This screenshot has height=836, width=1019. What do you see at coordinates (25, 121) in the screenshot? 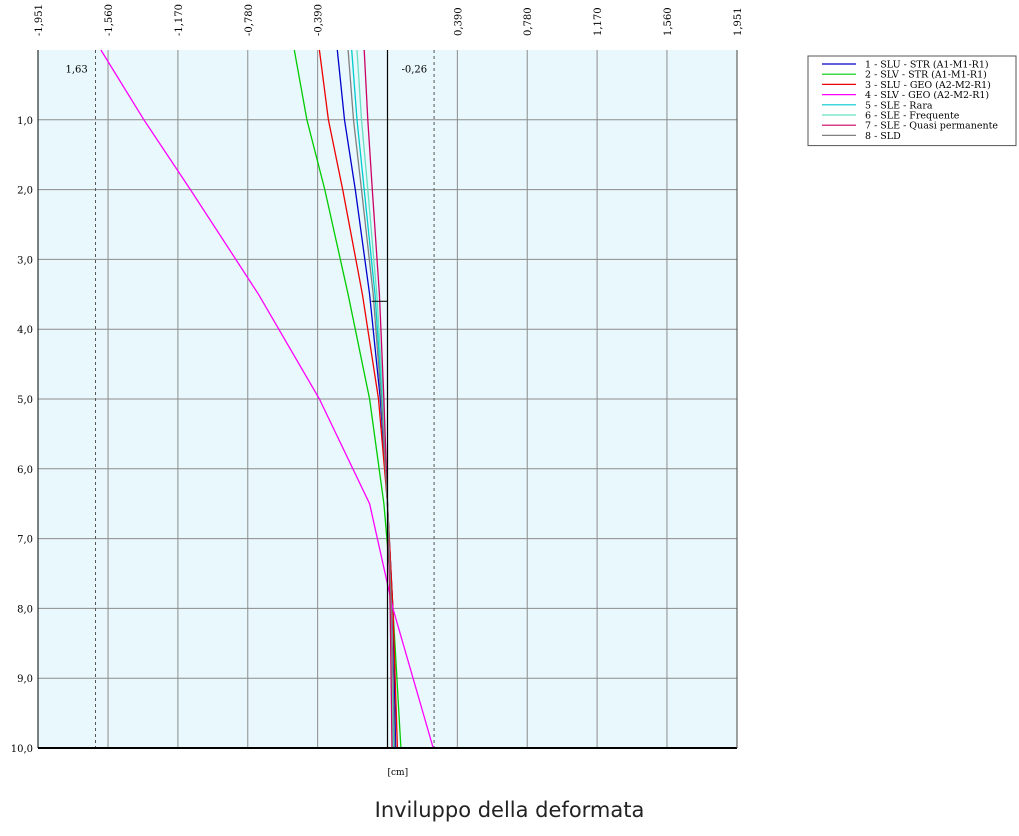
I see `y-tick-label-0: 1,0` at bounding box center [25, 121].